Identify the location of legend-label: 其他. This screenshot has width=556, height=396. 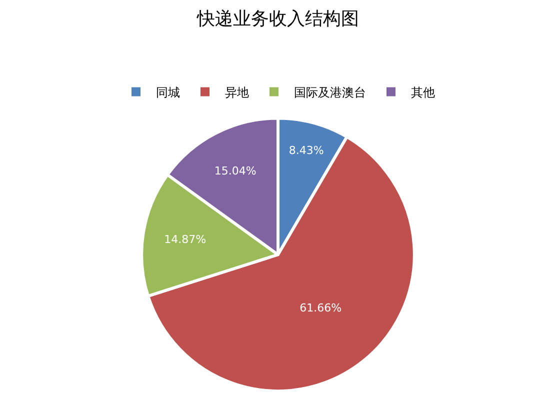
(423, 92).